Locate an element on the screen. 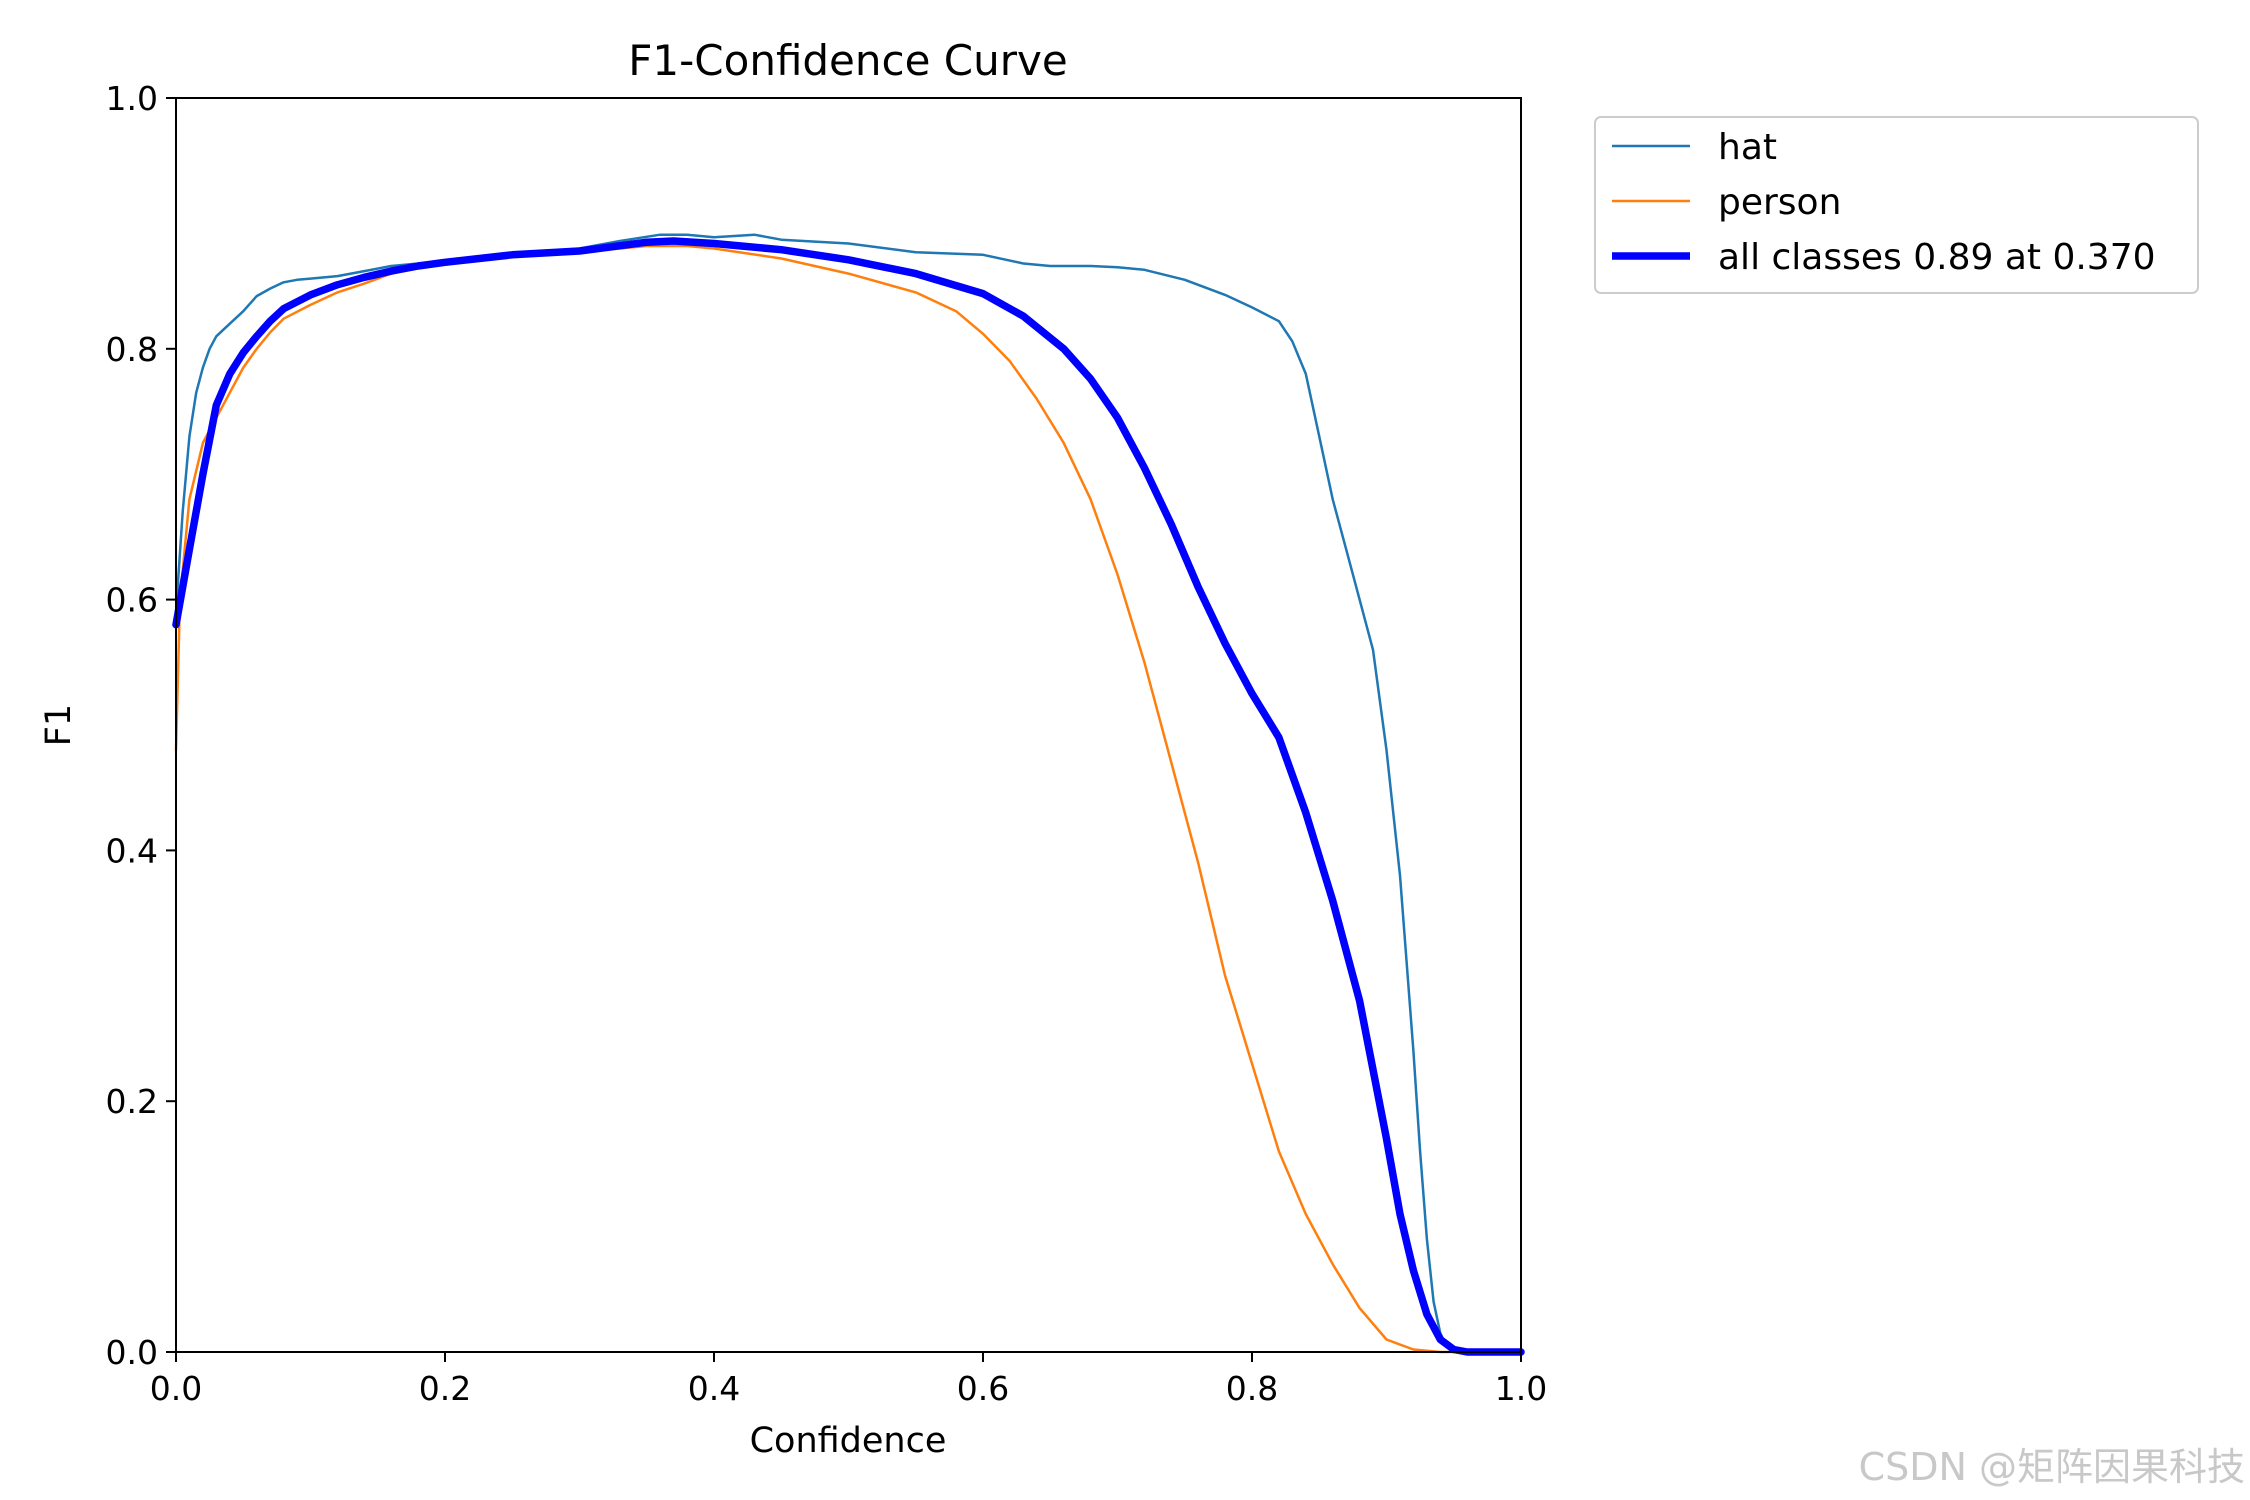 The image size is (2250, 1500). legend: hat person all classes 0.89 at 0.370 is located at coordinates (1896, 205).